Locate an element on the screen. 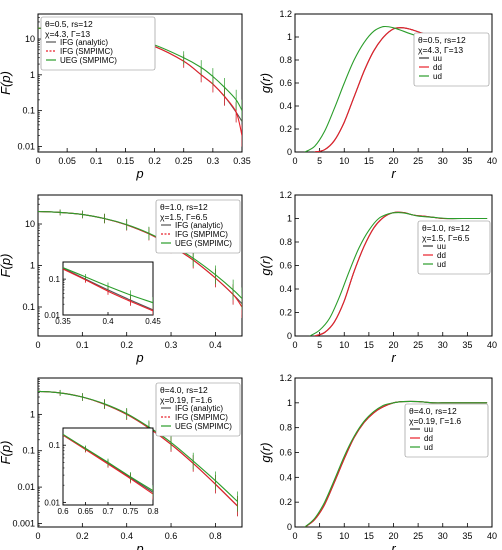 This screenshot has height=550, width=502. inset-plot: 0.35 0.4 0.45 0.01 0.1 is located at coordinates (102, 293).